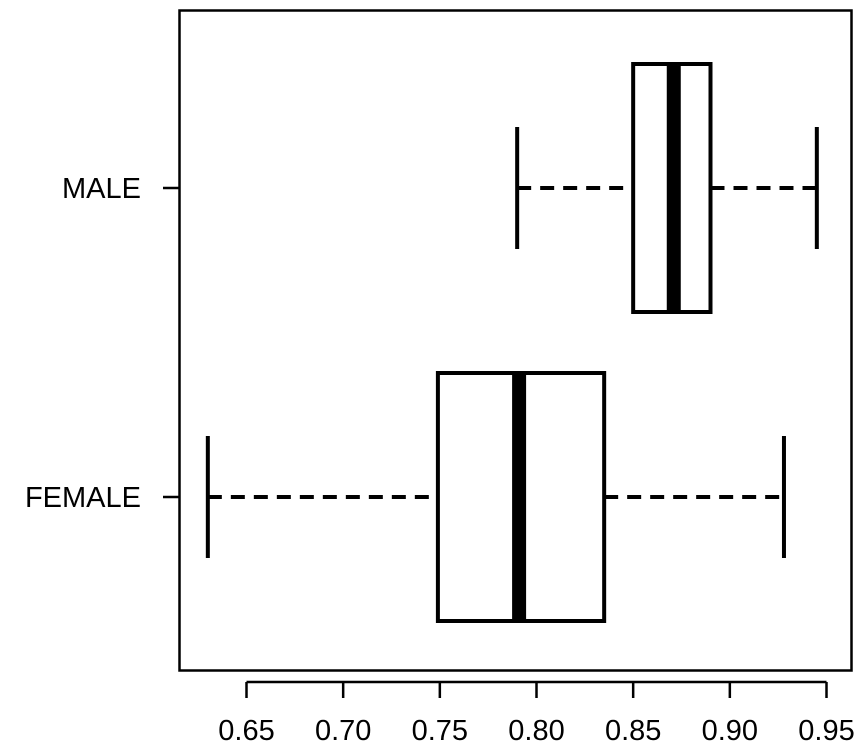 This screenshot has width=861, height=754. What do you see at coordinates (633, 731) in the screenshot?
I see `x-tick-label: 0.85` at bounding box center [633, 731].